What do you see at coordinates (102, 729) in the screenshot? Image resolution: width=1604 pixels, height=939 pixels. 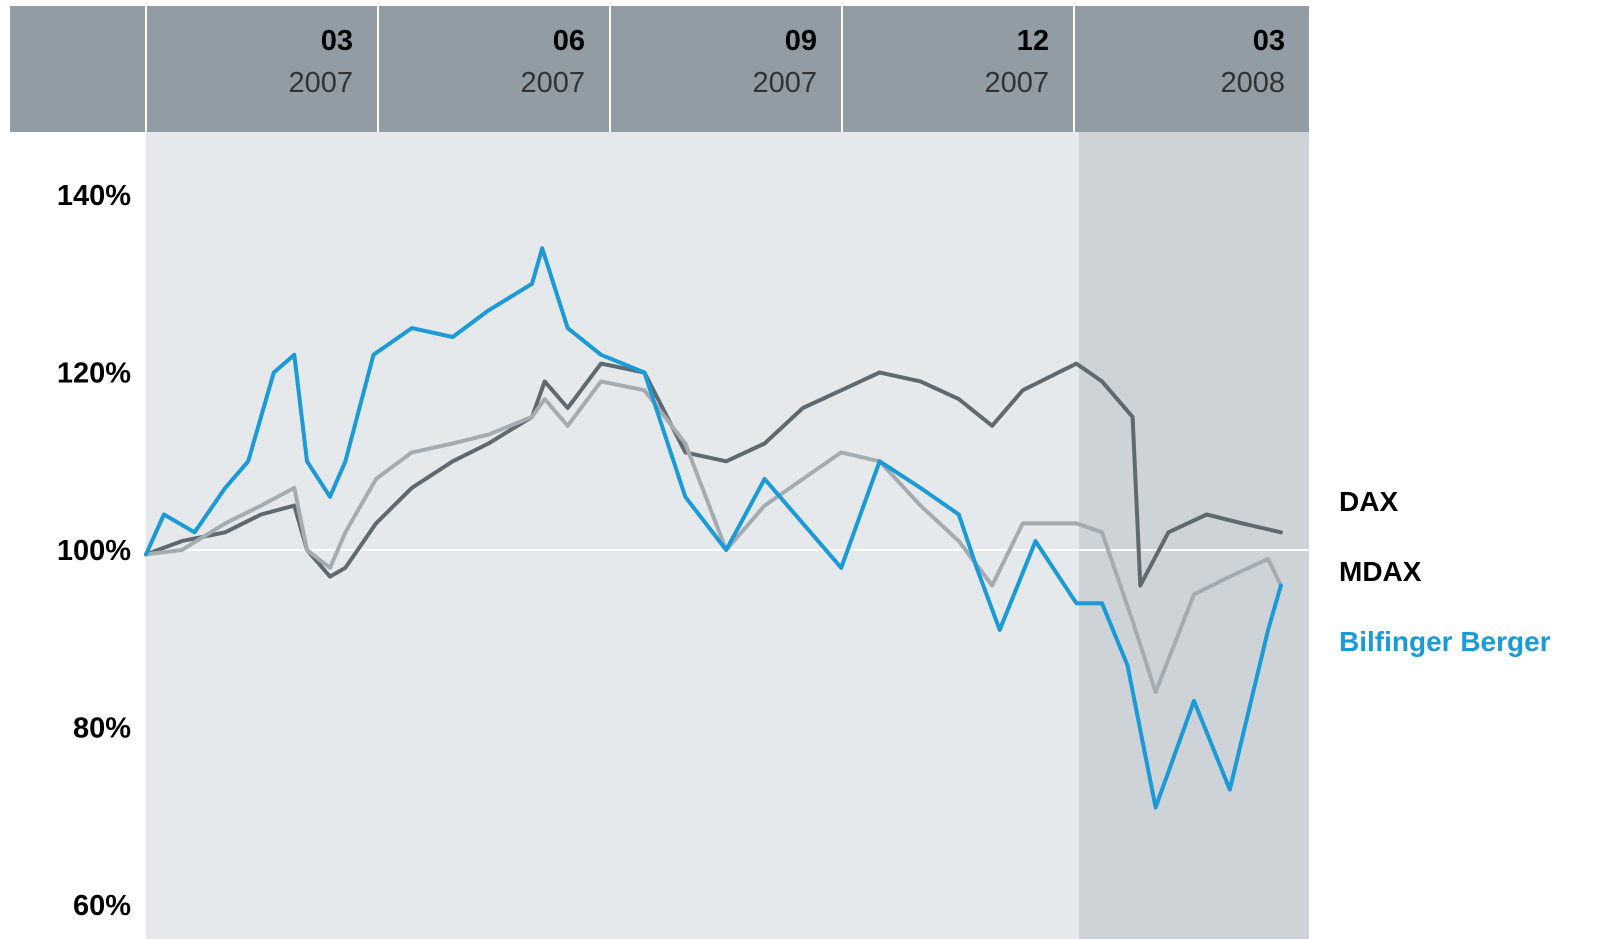 I see `y-tick-label: 80%` at bounding box center [102, 729].